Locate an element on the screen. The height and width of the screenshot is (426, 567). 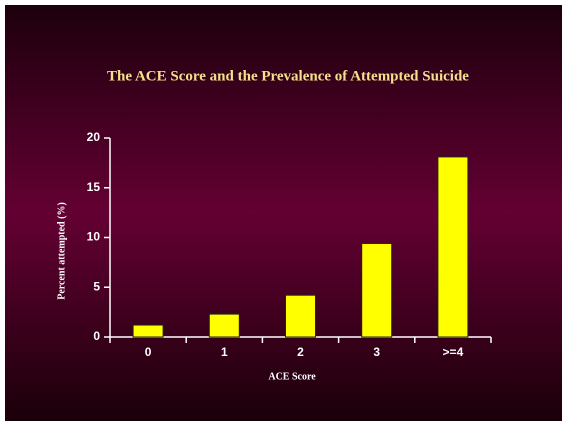
x-axis-label: ACE Score is located at coordinates (292, 376).